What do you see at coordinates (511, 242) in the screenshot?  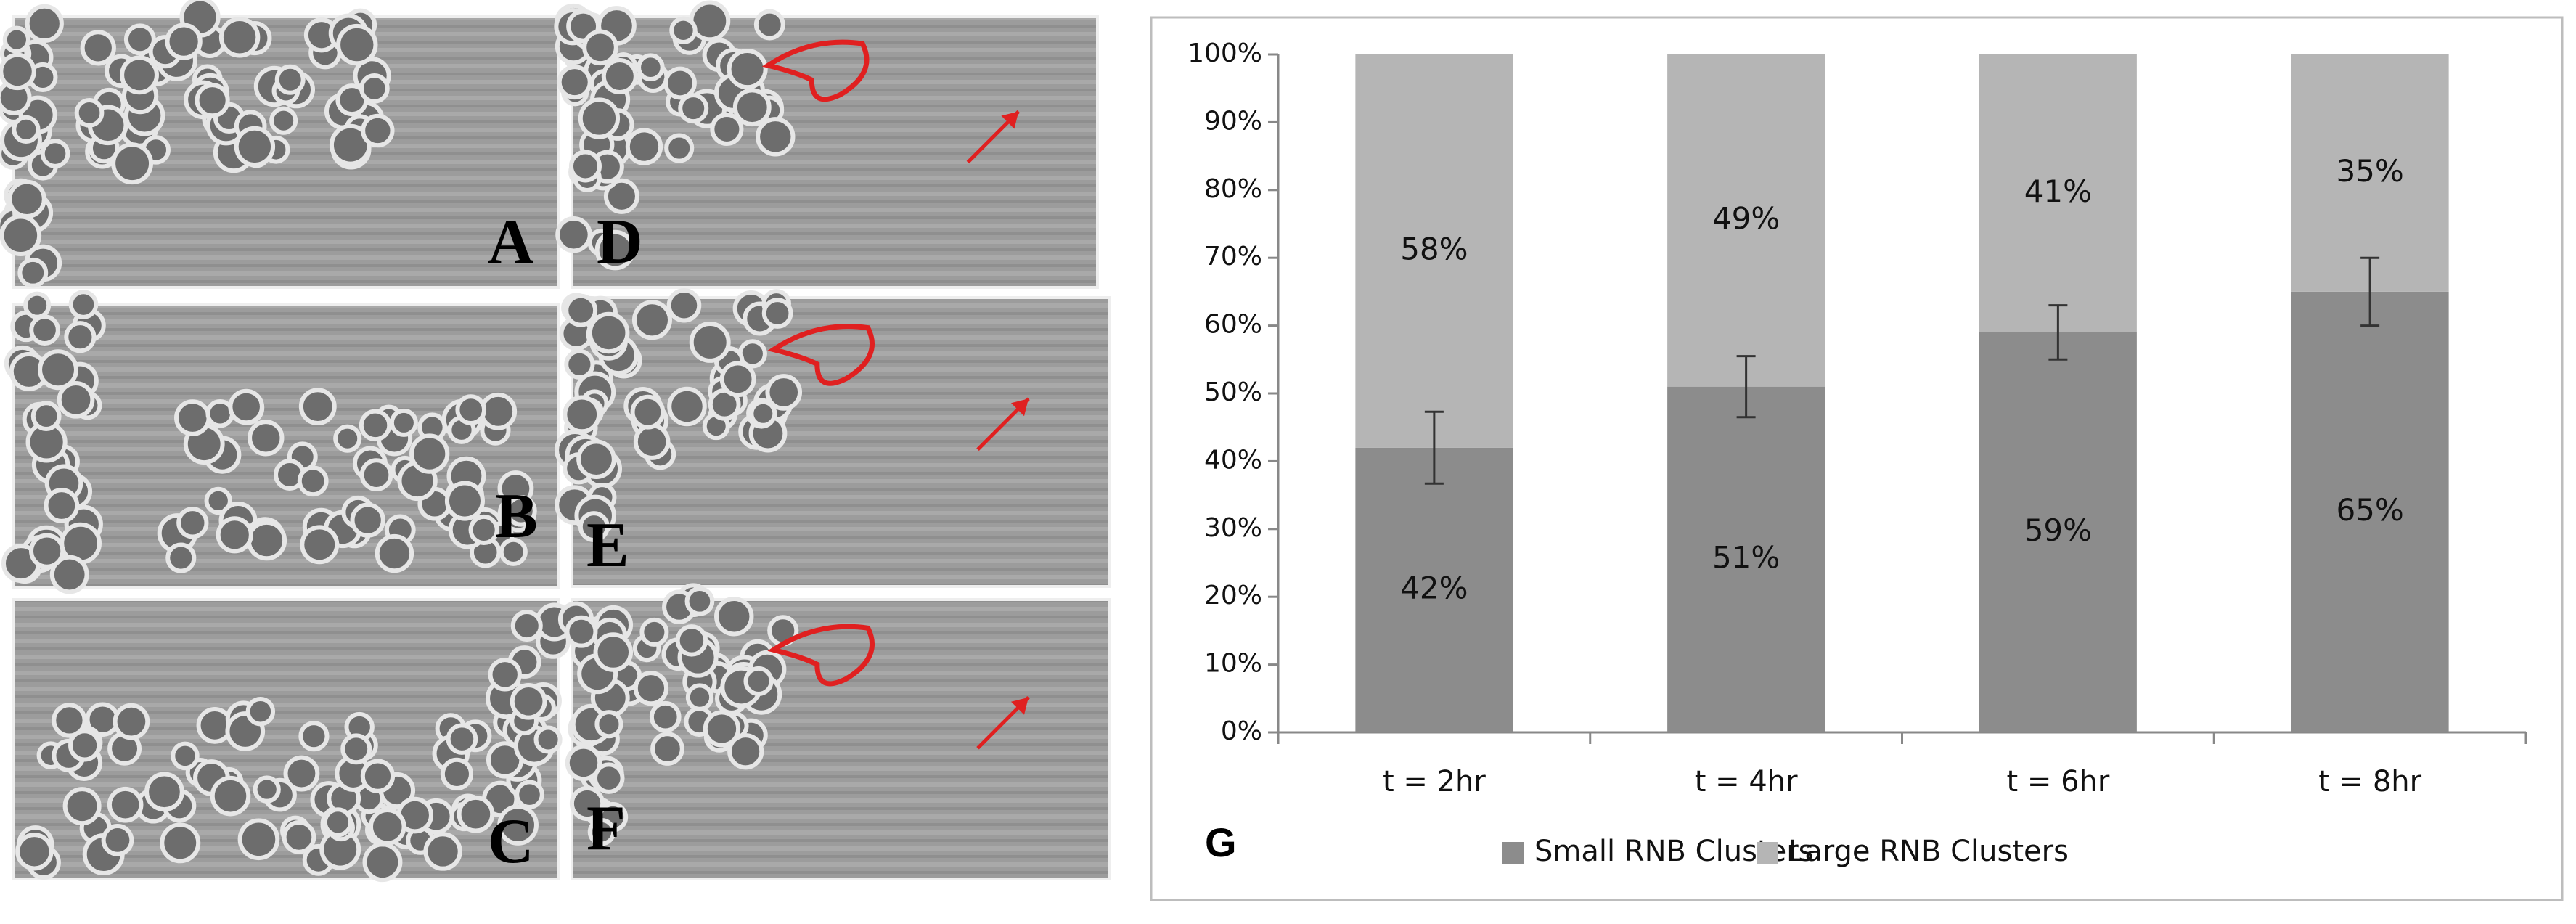 I see `panel-letter: A` at bounding box center [511, 242].